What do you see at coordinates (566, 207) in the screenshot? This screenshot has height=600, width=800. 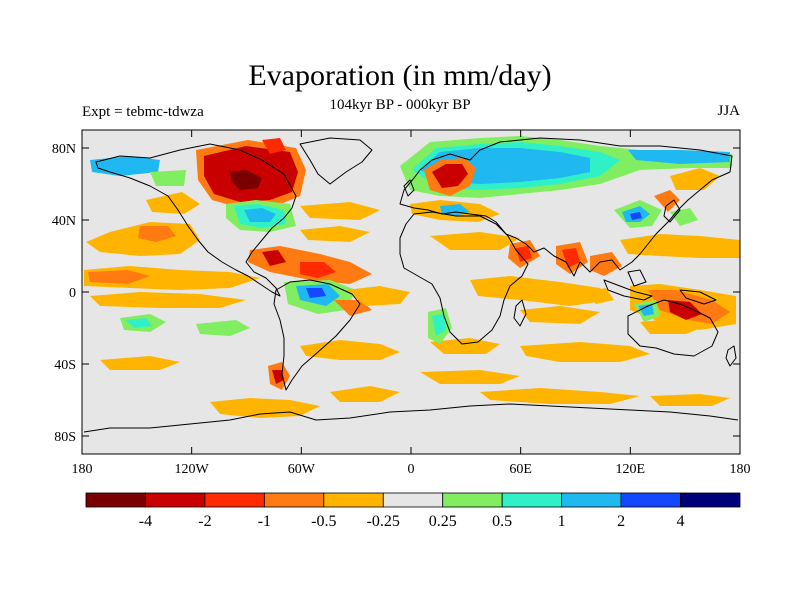 I see `coastline-eurasia` at bounding box center [566, 207].